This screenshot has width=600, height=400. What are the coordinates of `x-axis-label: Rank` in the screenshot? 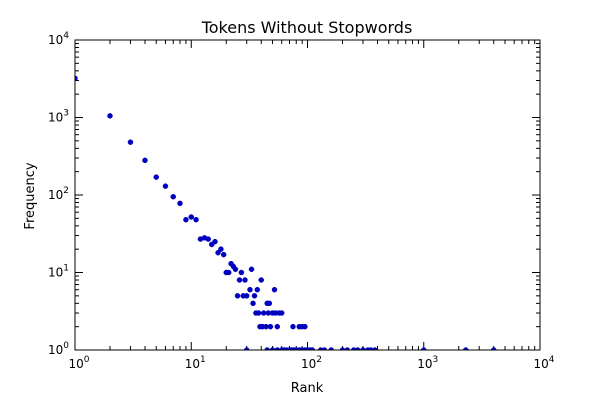 It's located at (307, 388).